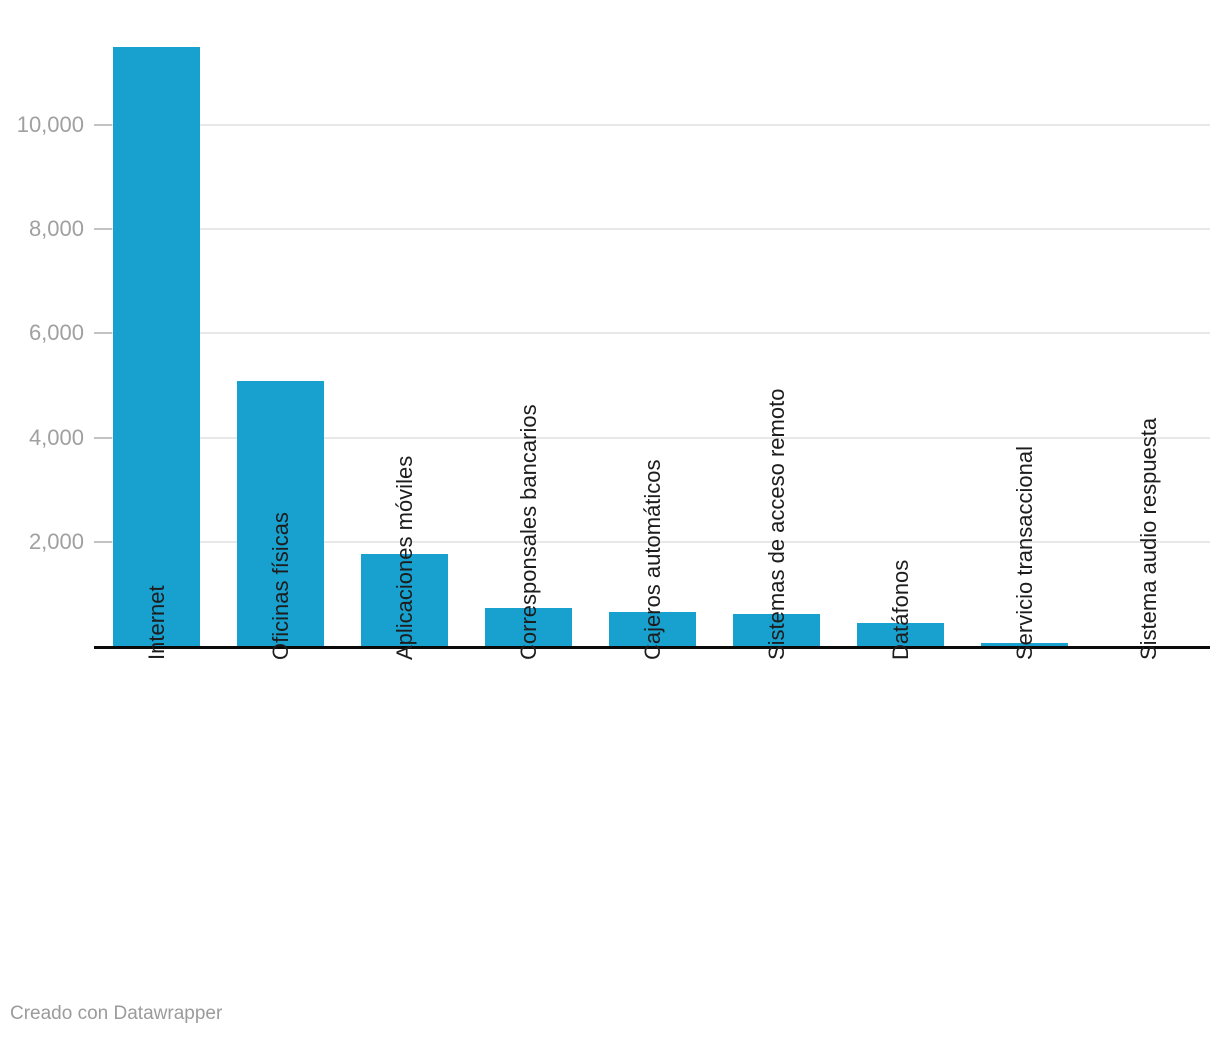 The height and width of the screenshot is (1038, 1220). What do you see at coordinates (56, 333) in the screenshot?
I see `y-tick-label: 6,000` at bounding box center [56, 333].